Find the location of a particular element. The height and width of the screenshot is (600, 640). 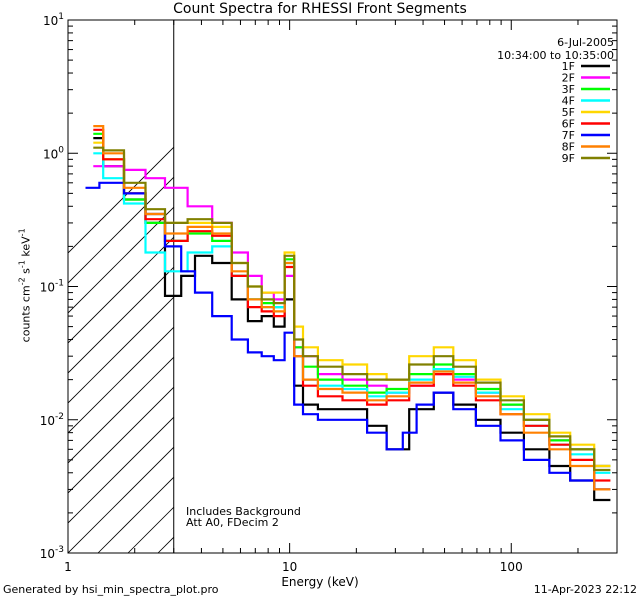

note-background: Includes Background is located at coordinates (243, 511).